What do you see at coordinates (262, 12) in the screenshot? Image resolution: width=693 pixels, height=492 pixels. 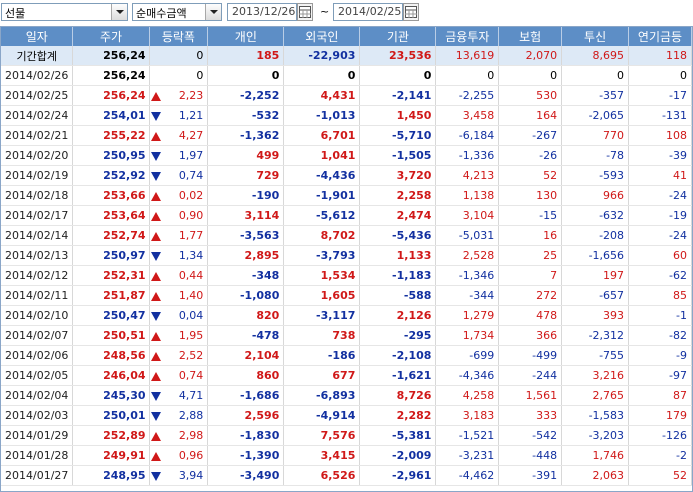 I see `start-date-input: 2013/12/26` at bounding box center [262, 12].